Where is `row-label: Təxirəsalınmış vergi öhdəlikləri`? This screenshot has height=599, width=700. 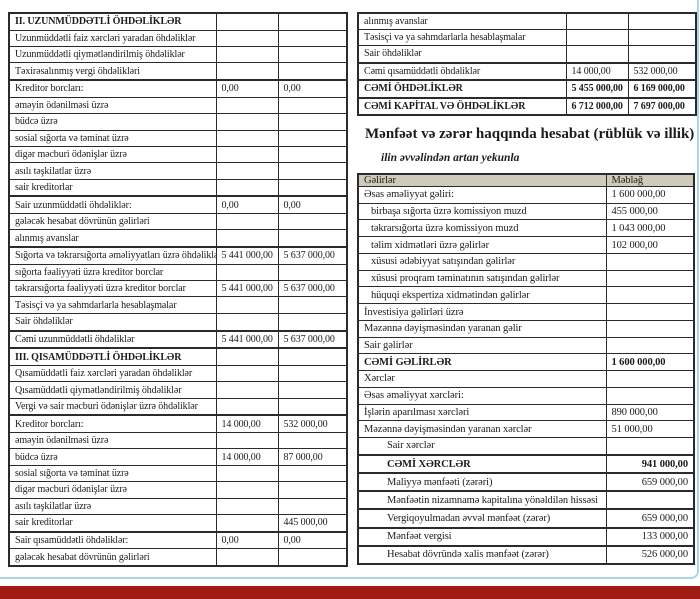 row-label: Təxirəsalınmış vergi öhdəlikləri is located at coordinates (112, 71).